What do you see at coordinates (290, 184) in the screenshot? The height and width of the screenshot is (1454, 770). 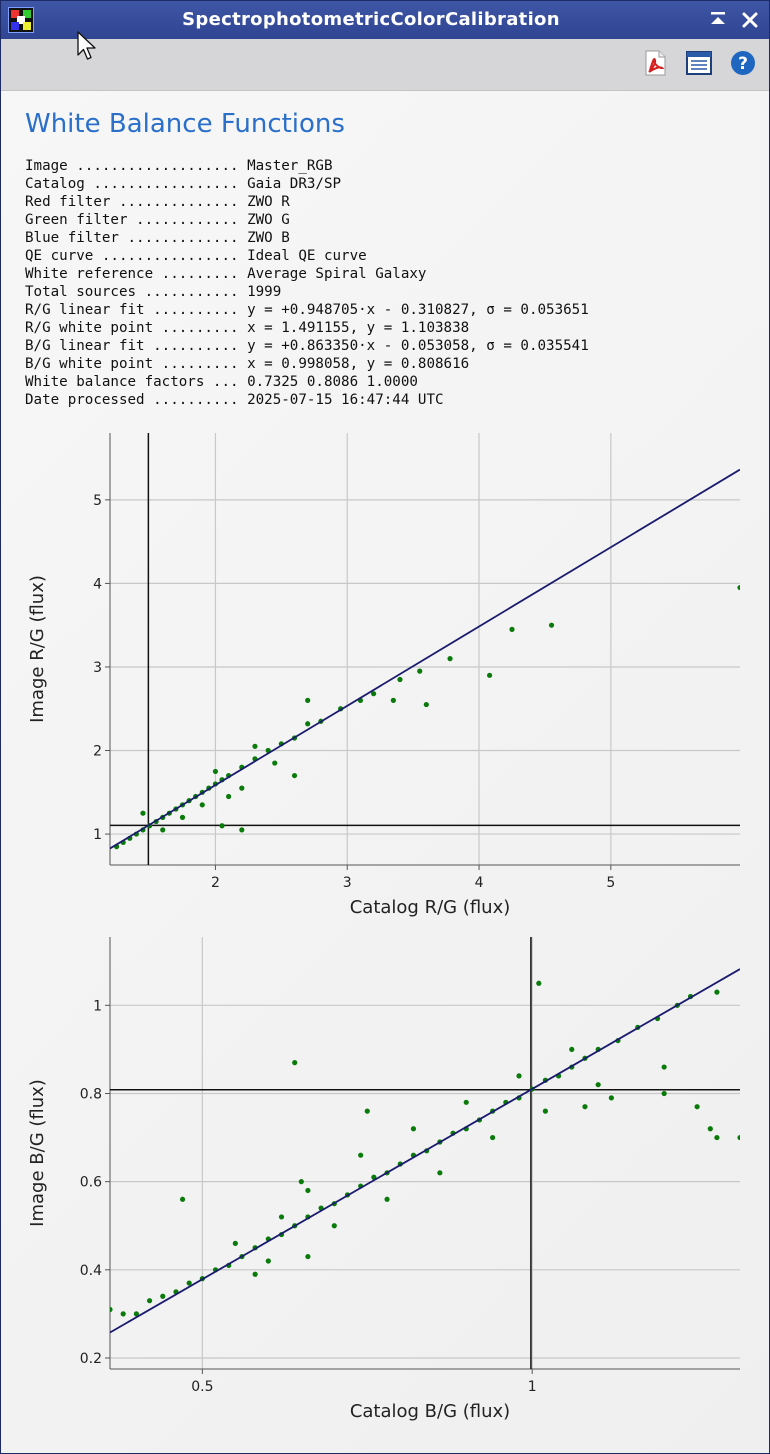 I see `report-value: Gaia DR3/SP` at bounding box center [290, 184].